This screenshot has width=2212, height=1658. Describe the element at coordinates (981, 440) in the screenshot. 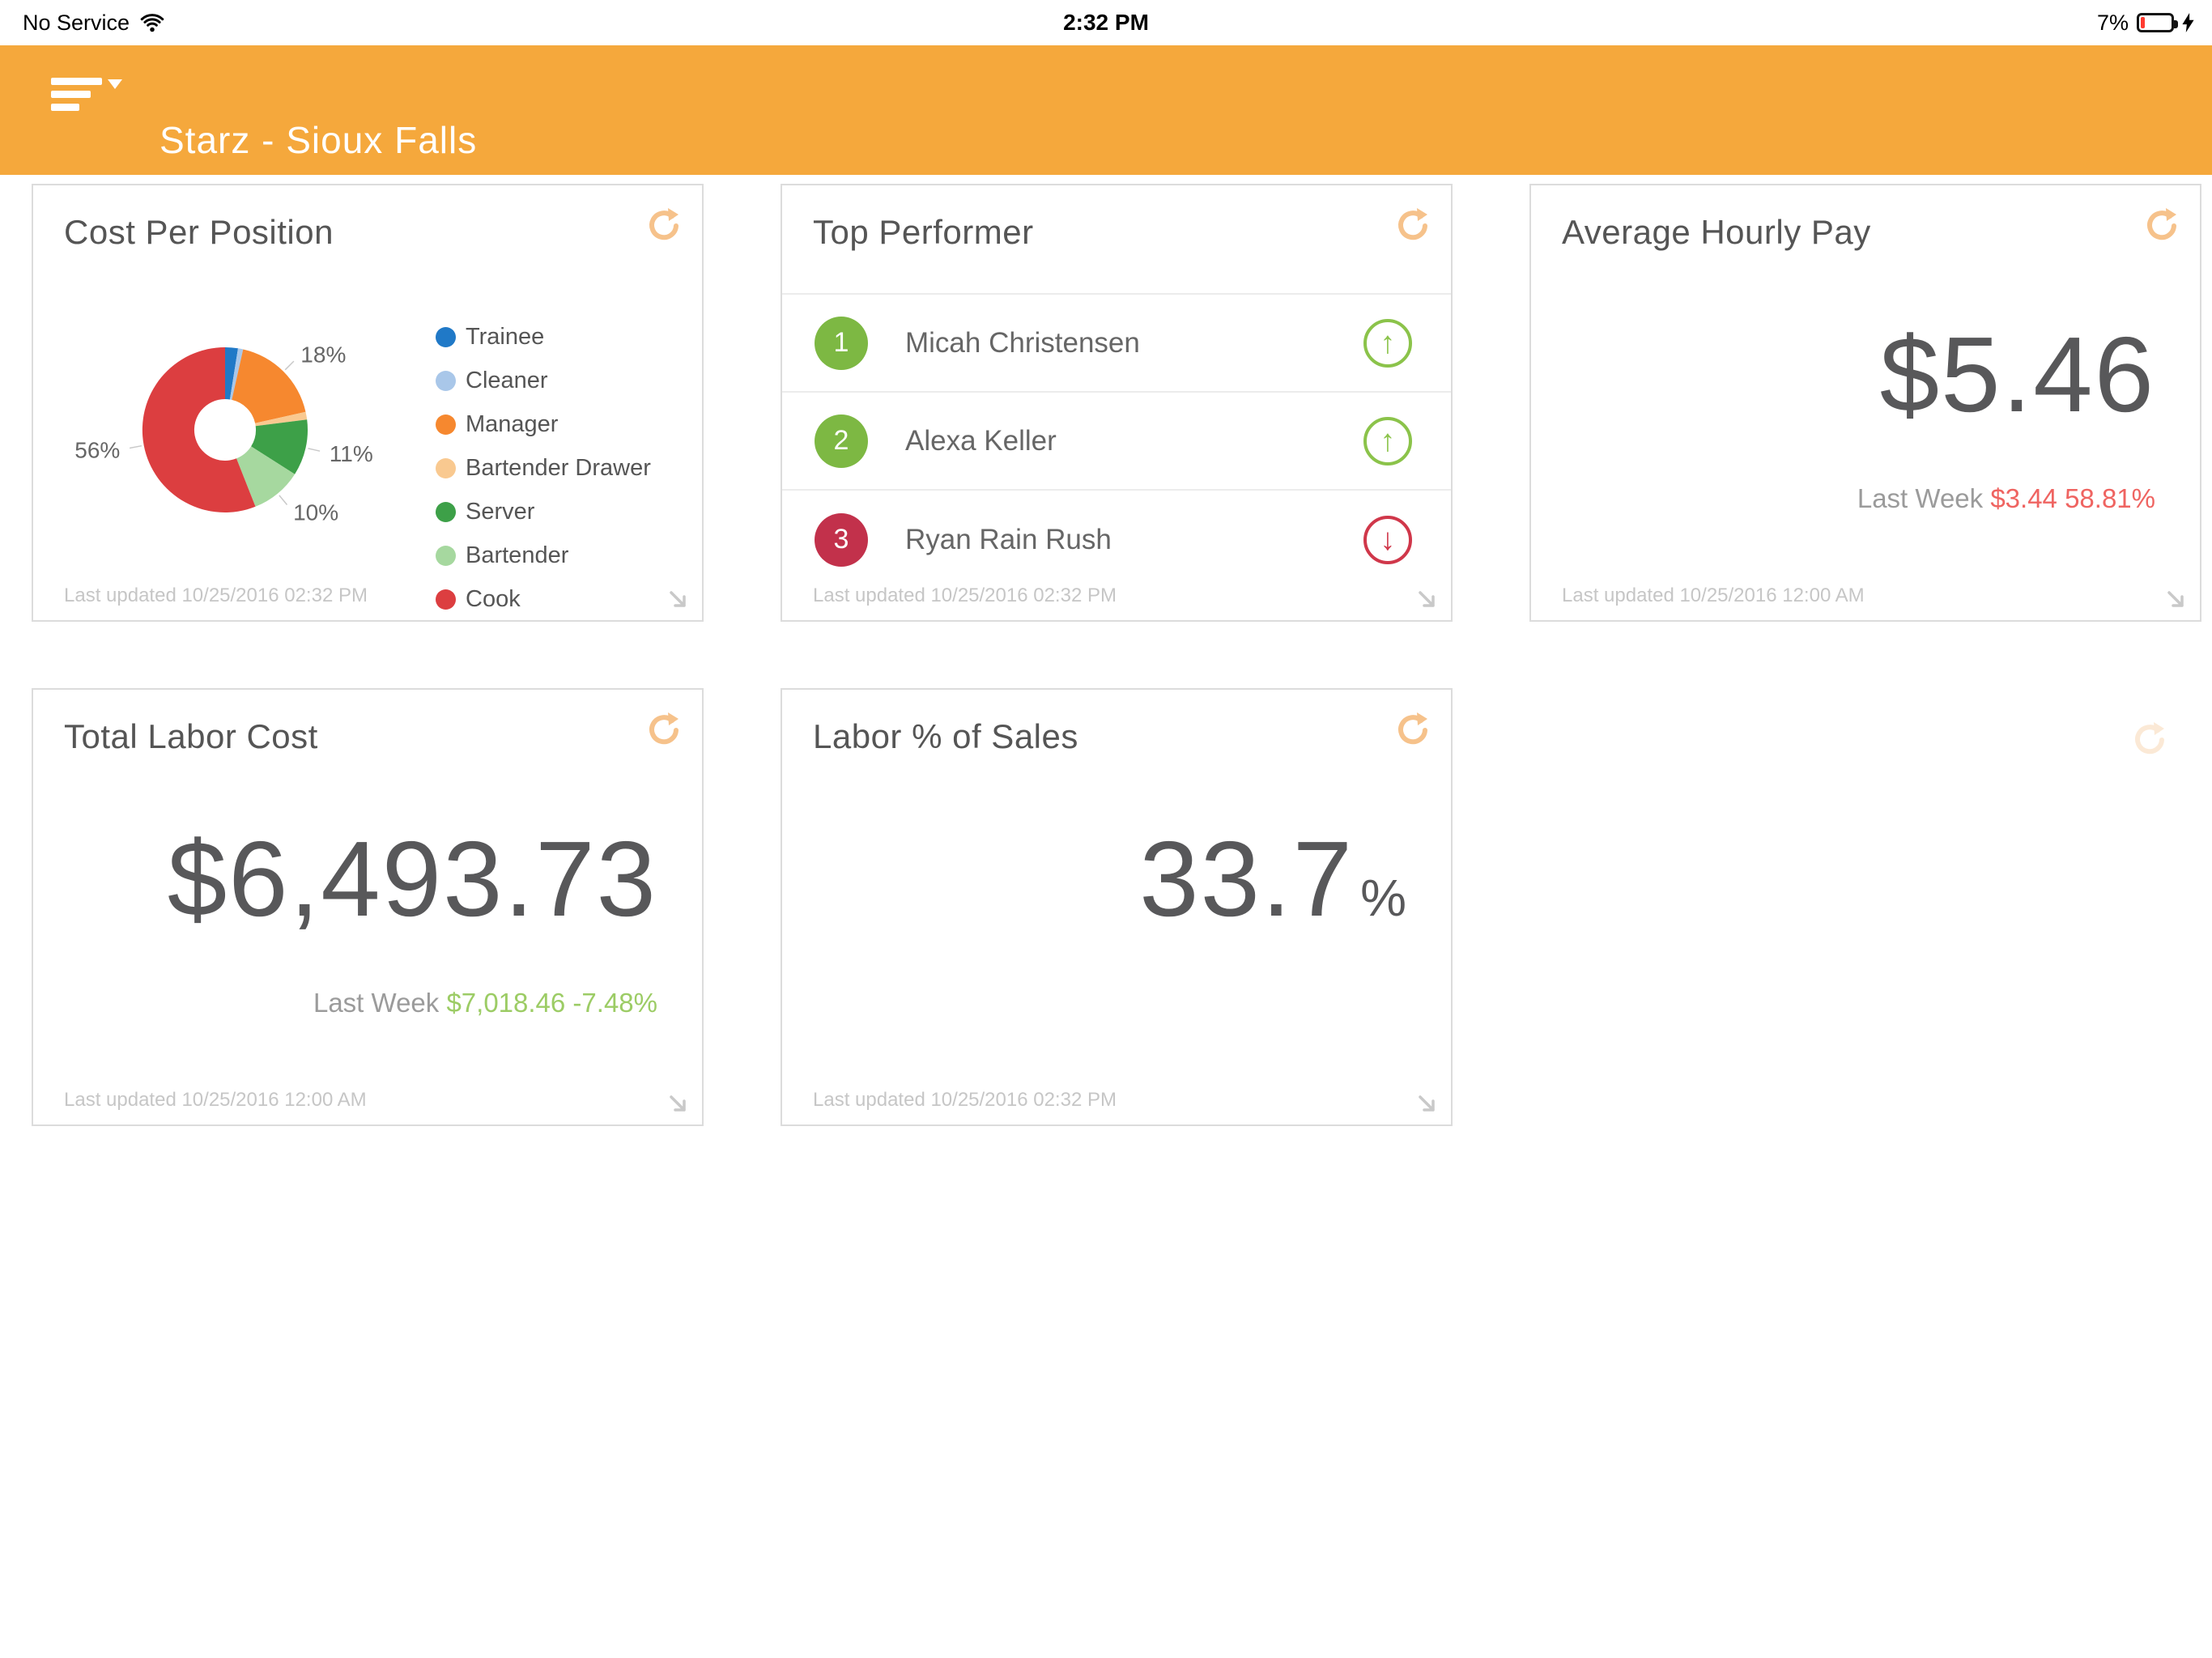

I see `performer-name: Alexa Keller` at that location.